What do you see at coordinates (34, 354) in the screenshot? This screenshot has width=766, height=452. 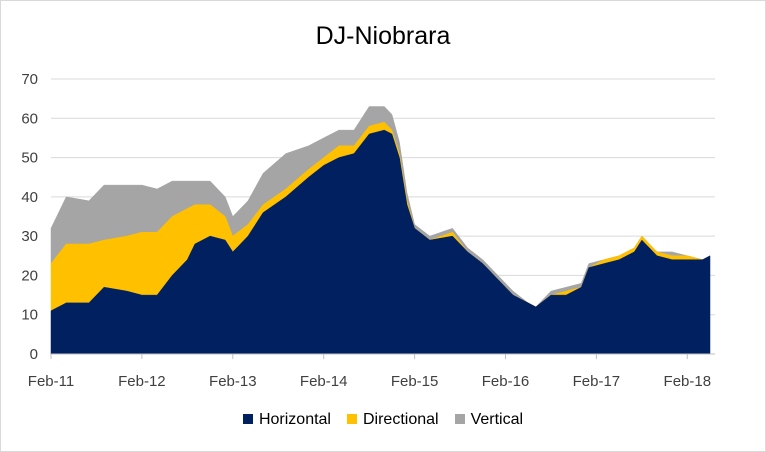 I see `y-tick-label: 0` at bounding box center [34, 354].